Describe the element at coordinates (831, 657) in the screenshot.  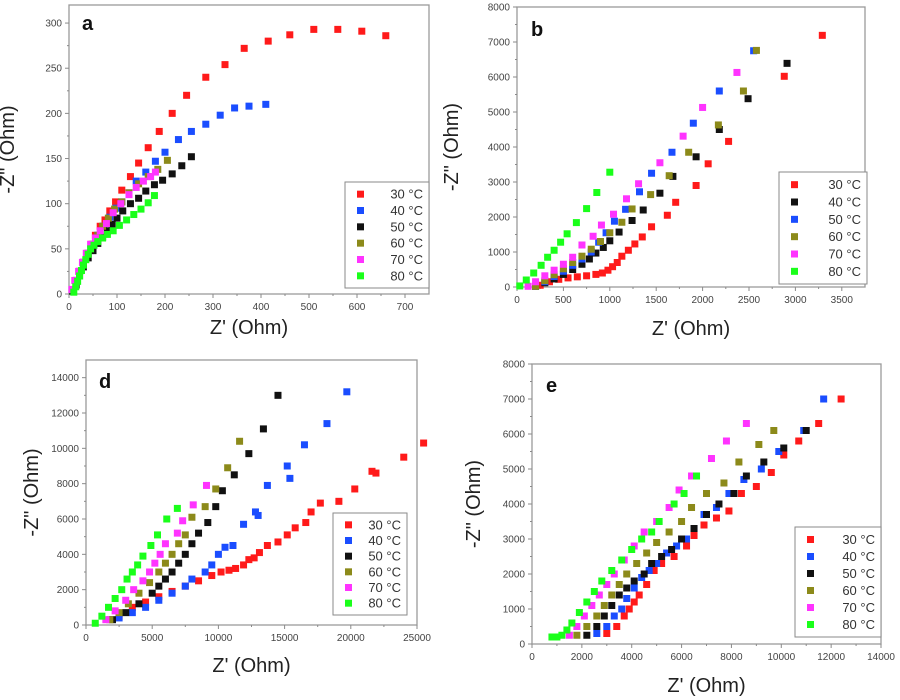
I see `x-tick-label: 12000` at that location.